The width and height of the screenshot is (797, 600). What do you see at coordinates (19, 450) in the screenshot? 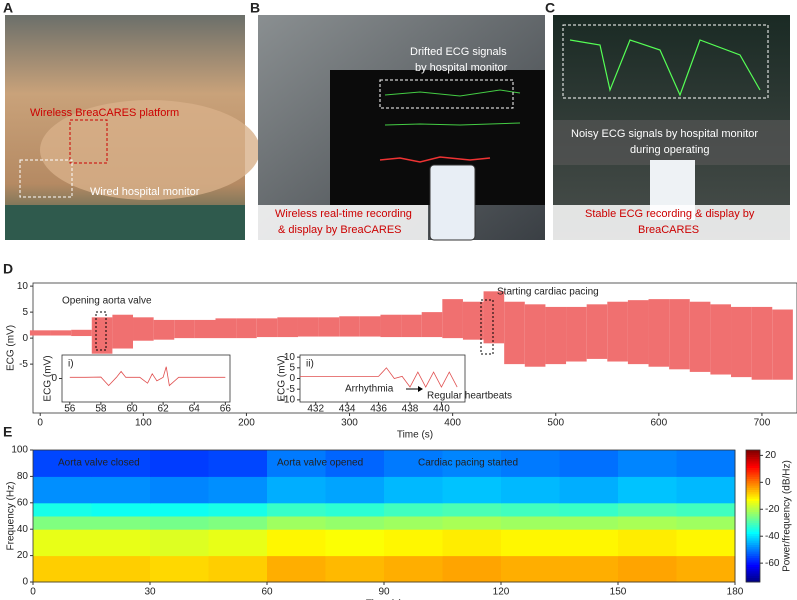
I see `y-tick-label: 100` at bounding box center [19, 450].